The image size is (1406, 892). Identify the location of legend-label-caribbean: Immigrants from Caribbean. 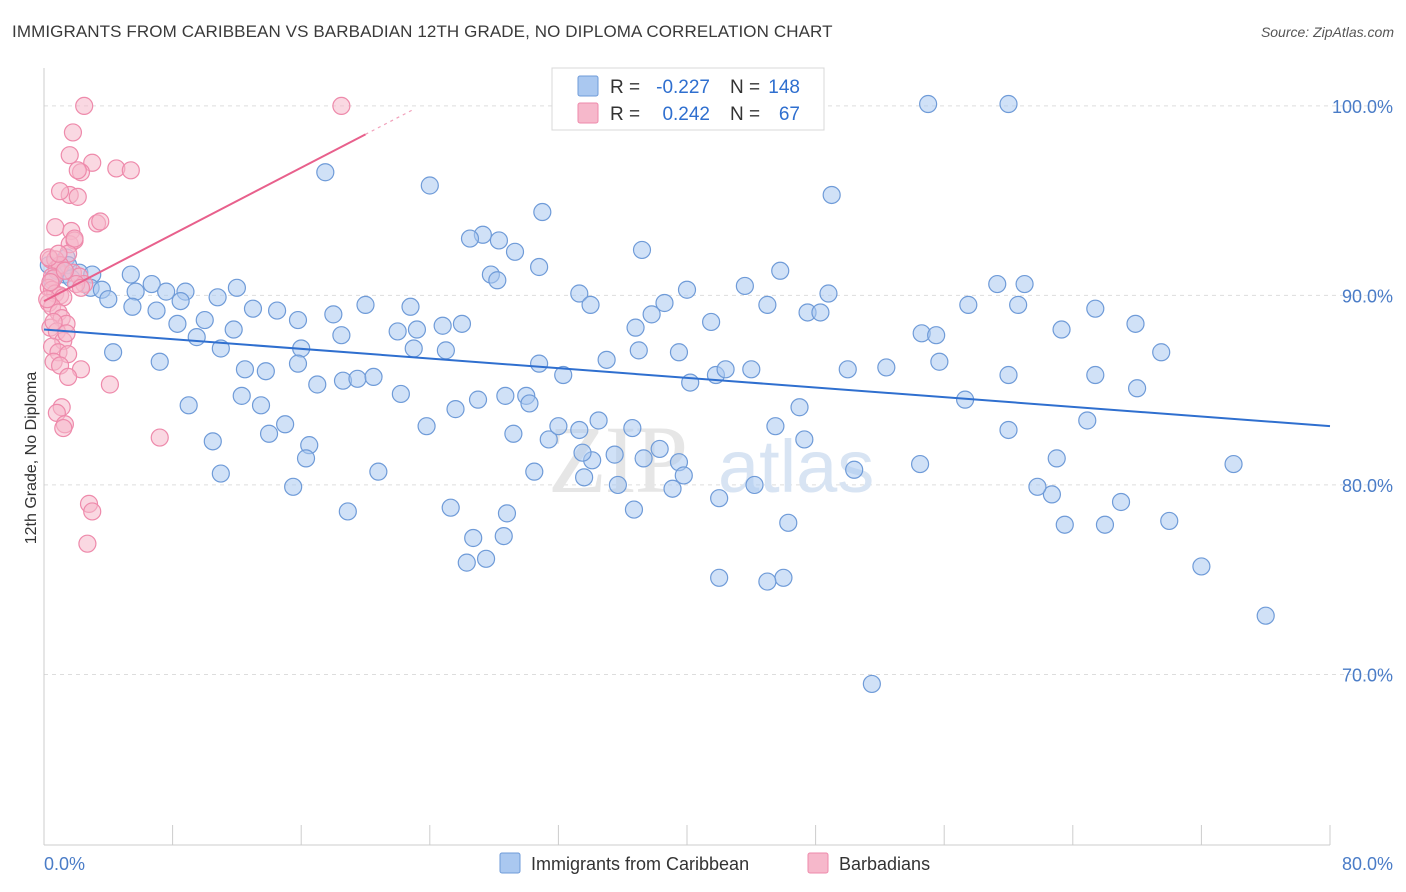
(640, 864).